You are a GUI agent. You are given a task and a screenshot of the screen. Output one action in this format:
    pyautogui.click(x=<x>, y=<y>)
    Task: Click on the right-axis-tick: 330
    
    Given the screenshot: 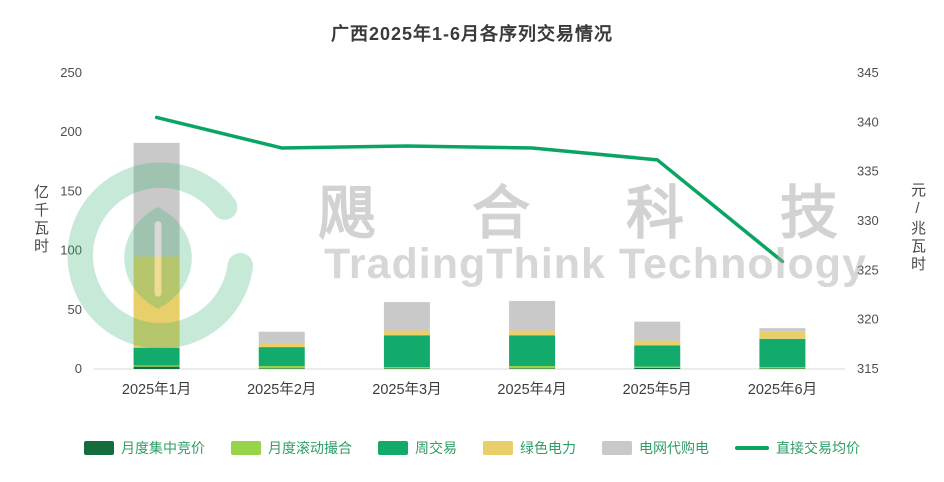 What is the action you would take?
    pyautogui.click(x=868, y=220)
    